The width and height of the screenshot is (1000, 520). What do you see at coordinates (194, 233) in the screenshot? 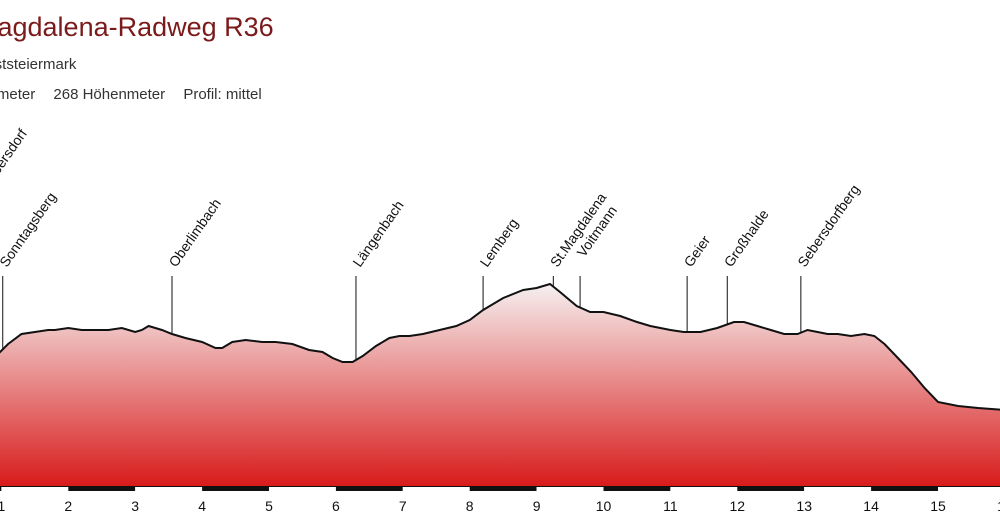
I see `annotation-label-oberlimbach: Oberlimbach` at bounding box center [194, 233].